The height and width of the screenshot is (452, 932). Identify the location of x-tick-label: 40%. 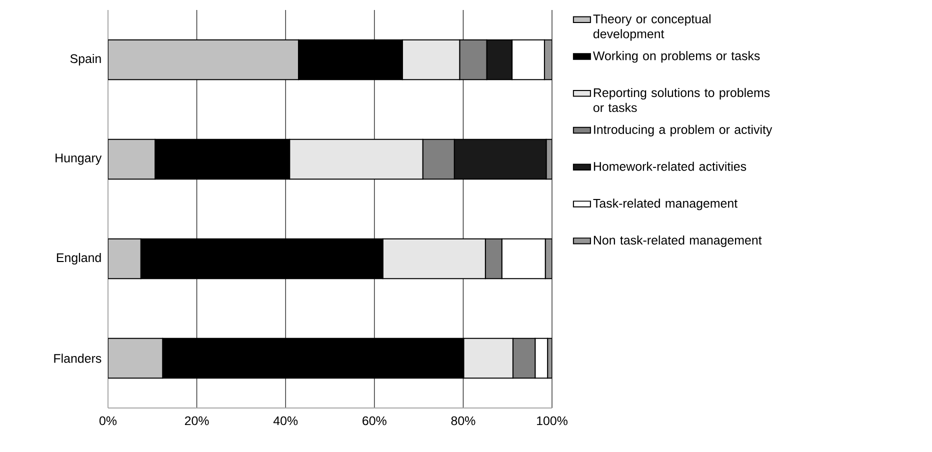
(285, 421).